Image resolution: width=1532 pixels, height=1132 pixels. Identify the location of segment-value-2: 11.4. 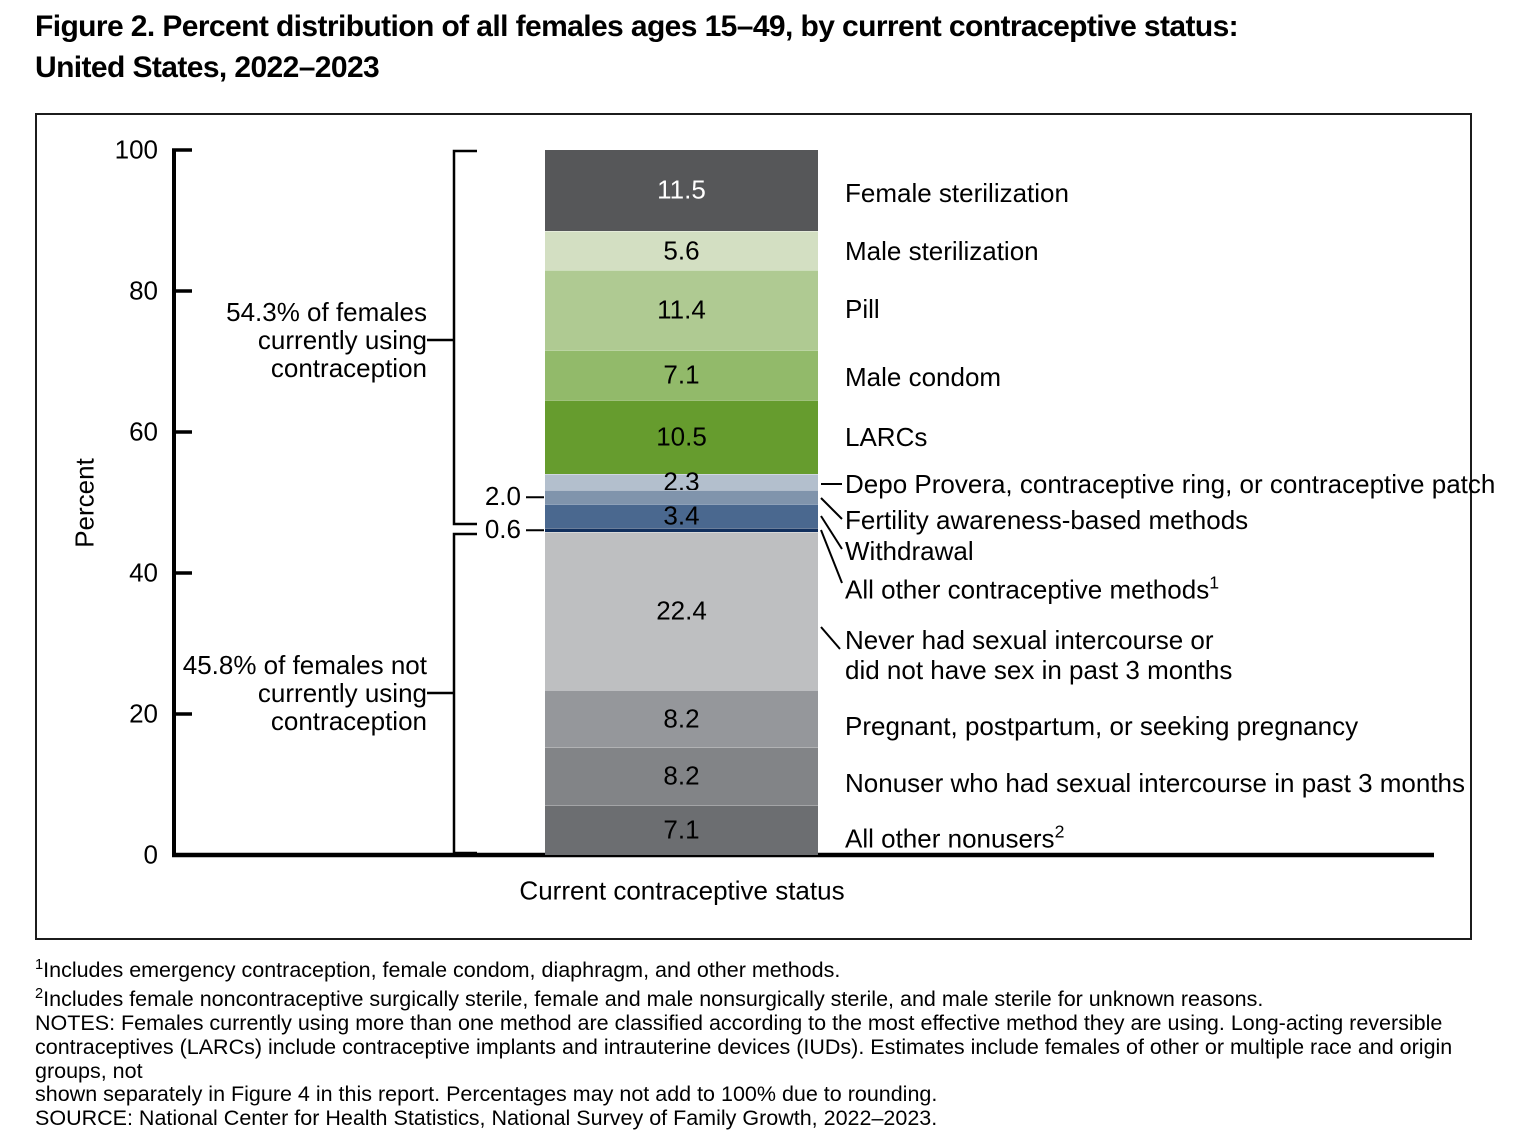
(681, 309).